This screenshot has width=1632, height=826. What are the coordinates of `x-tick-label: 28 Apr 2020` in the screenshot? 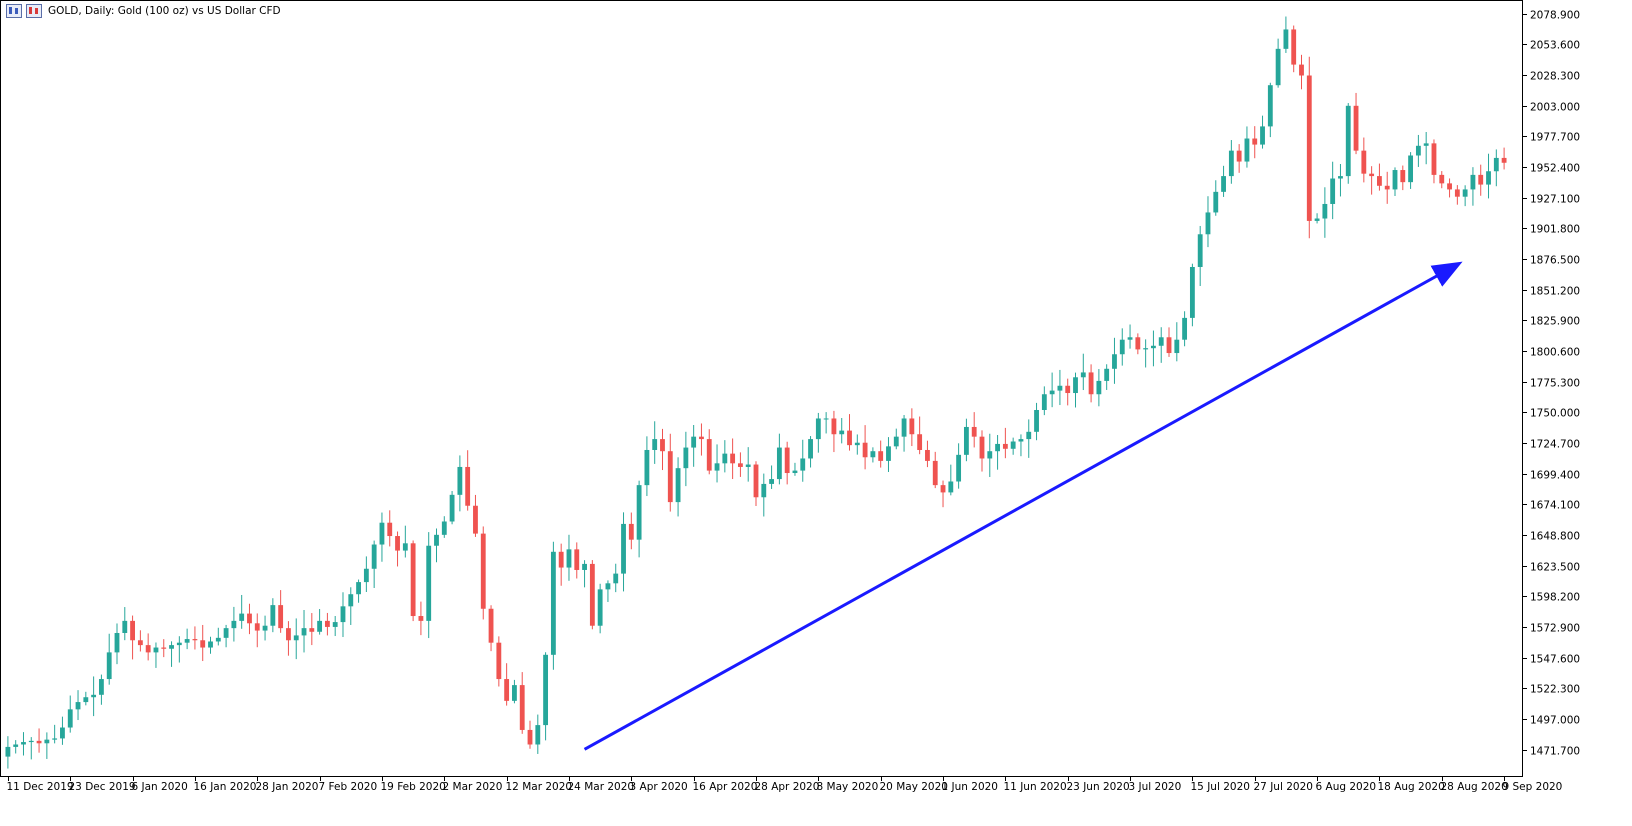 It's located at (787, 787).